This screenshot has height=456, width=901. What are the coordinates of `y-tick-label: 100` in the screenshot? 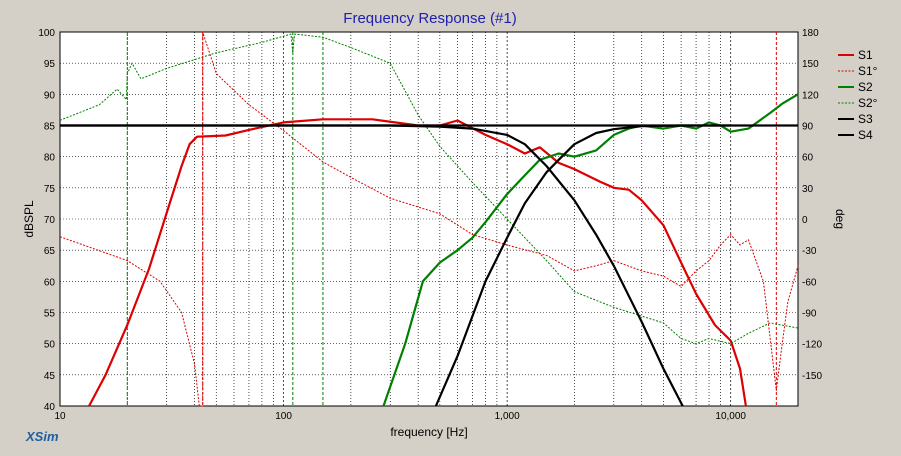 It's located at (46, 33).